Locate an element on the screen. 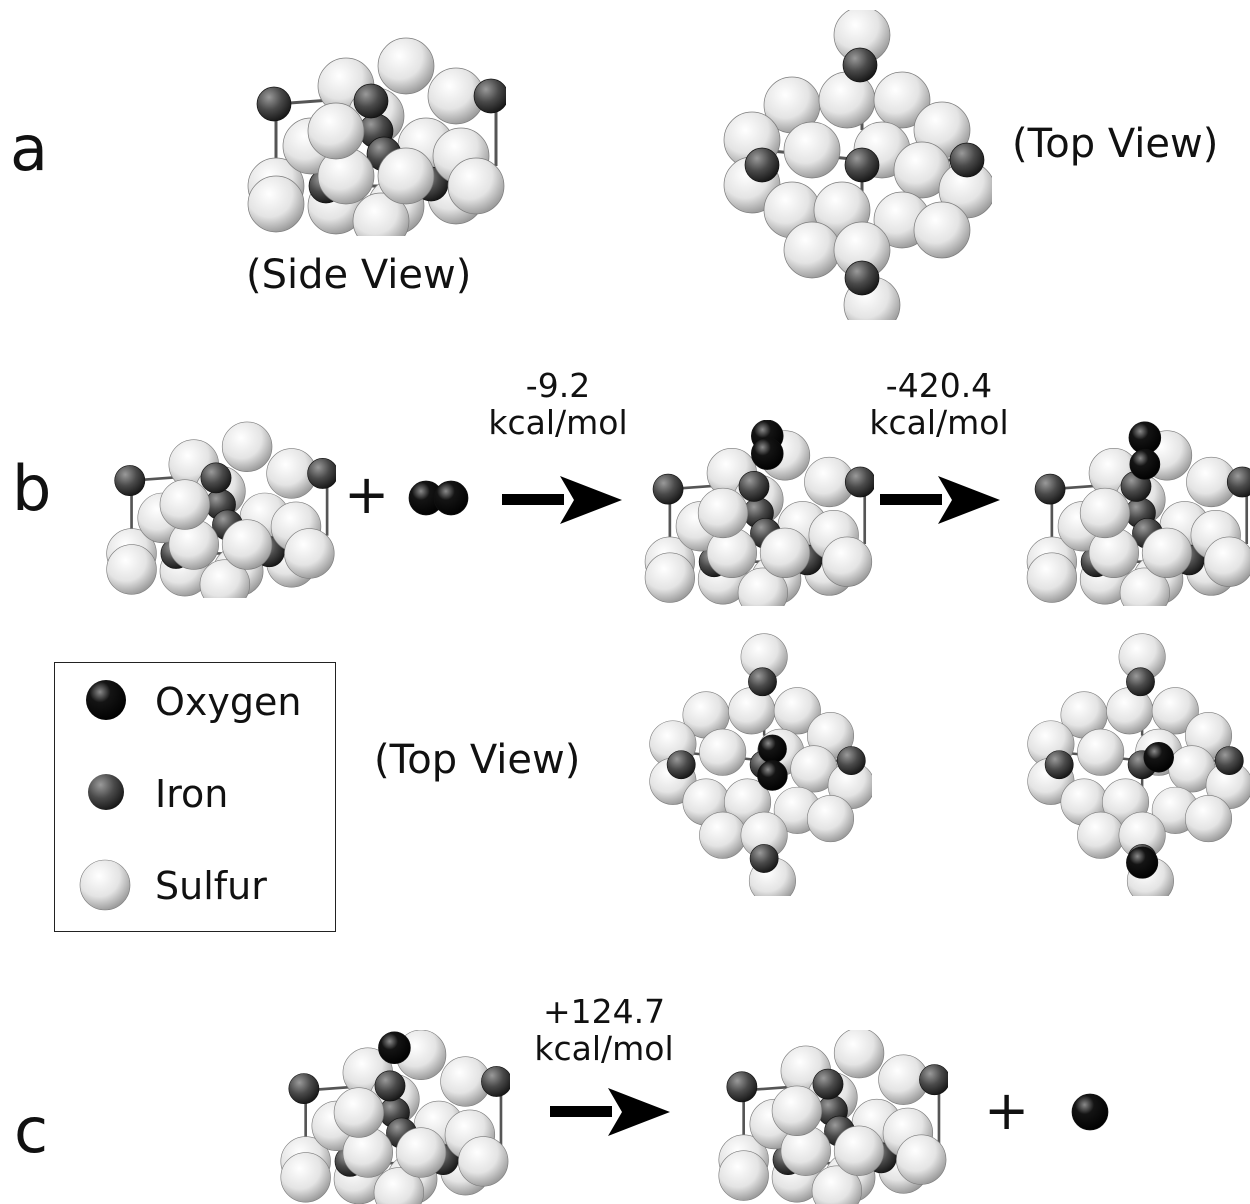 This screenshot has width=1250, height=1204. fes-cluster-o-dissociated-b is located at coordinates (1138, 513).